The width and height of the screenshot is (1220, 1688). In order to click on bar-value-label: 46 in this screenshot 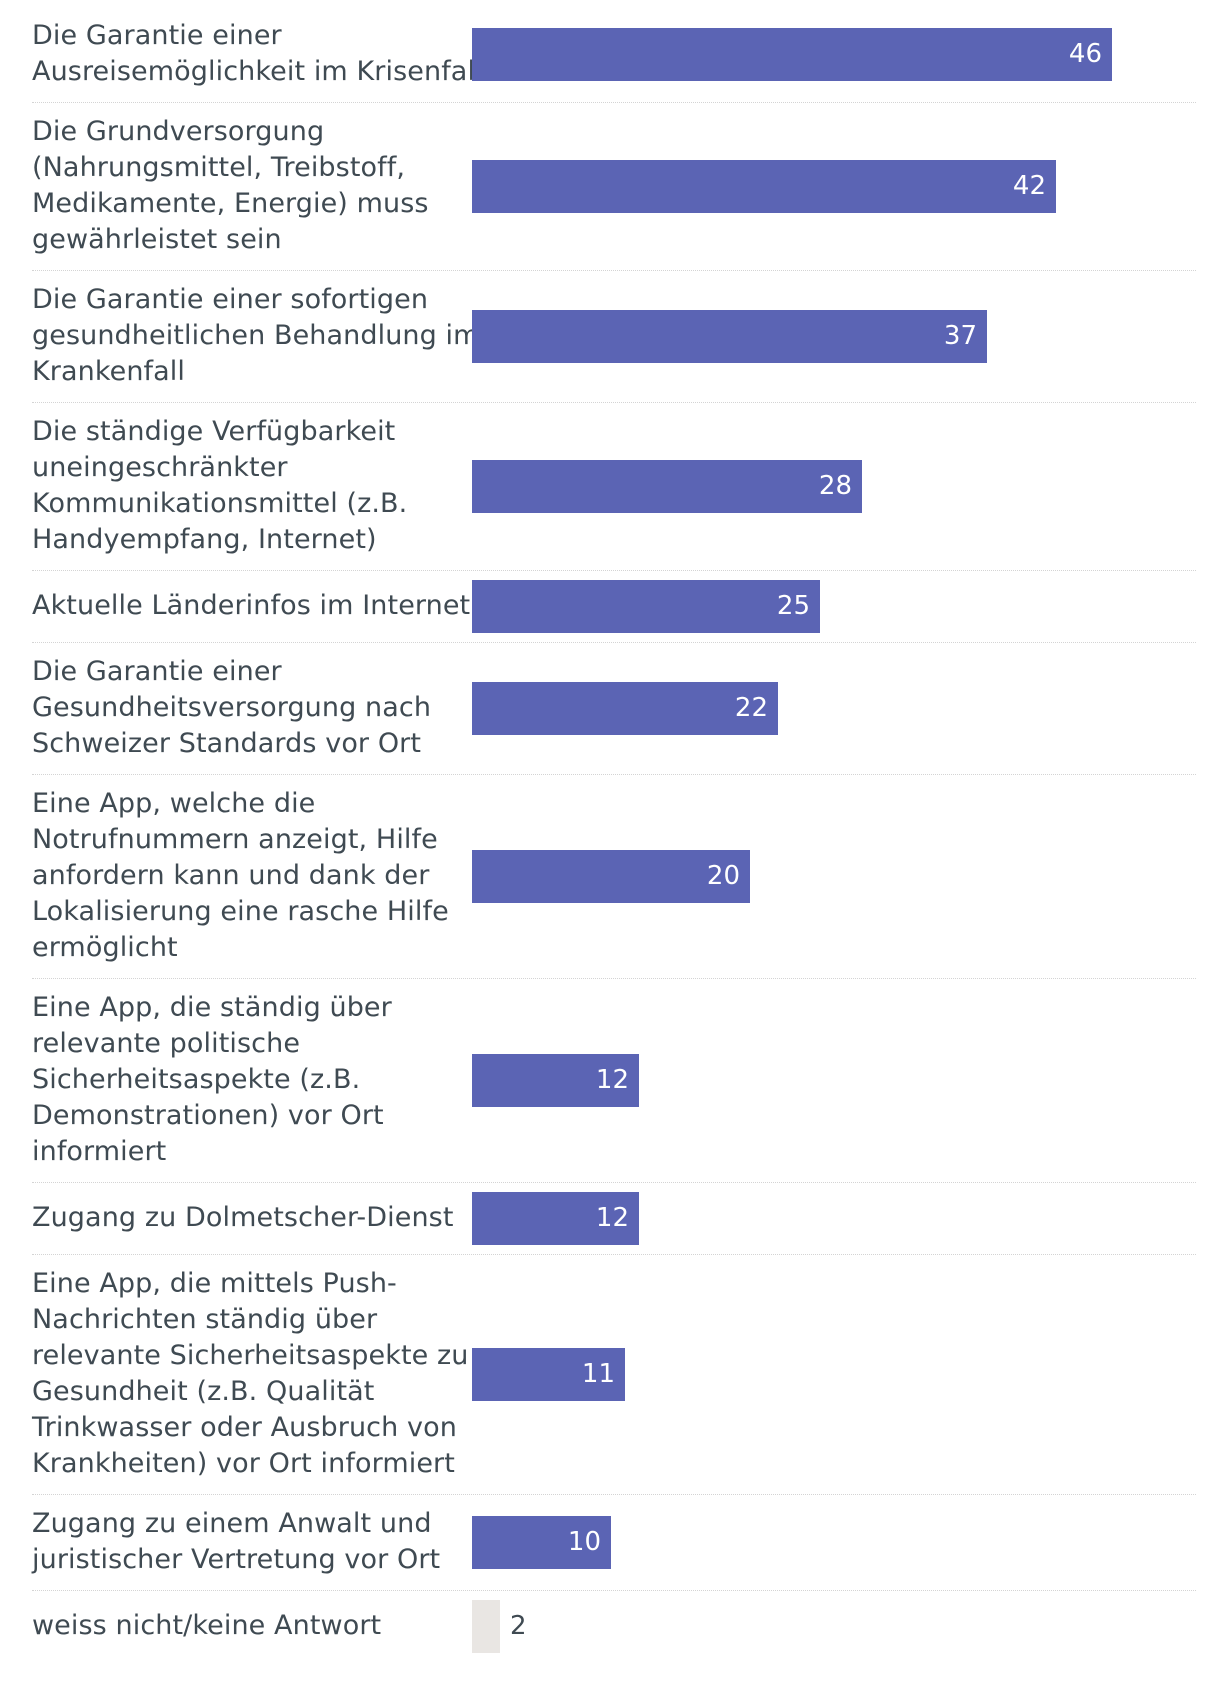, I will do `click(1085, 54)`.